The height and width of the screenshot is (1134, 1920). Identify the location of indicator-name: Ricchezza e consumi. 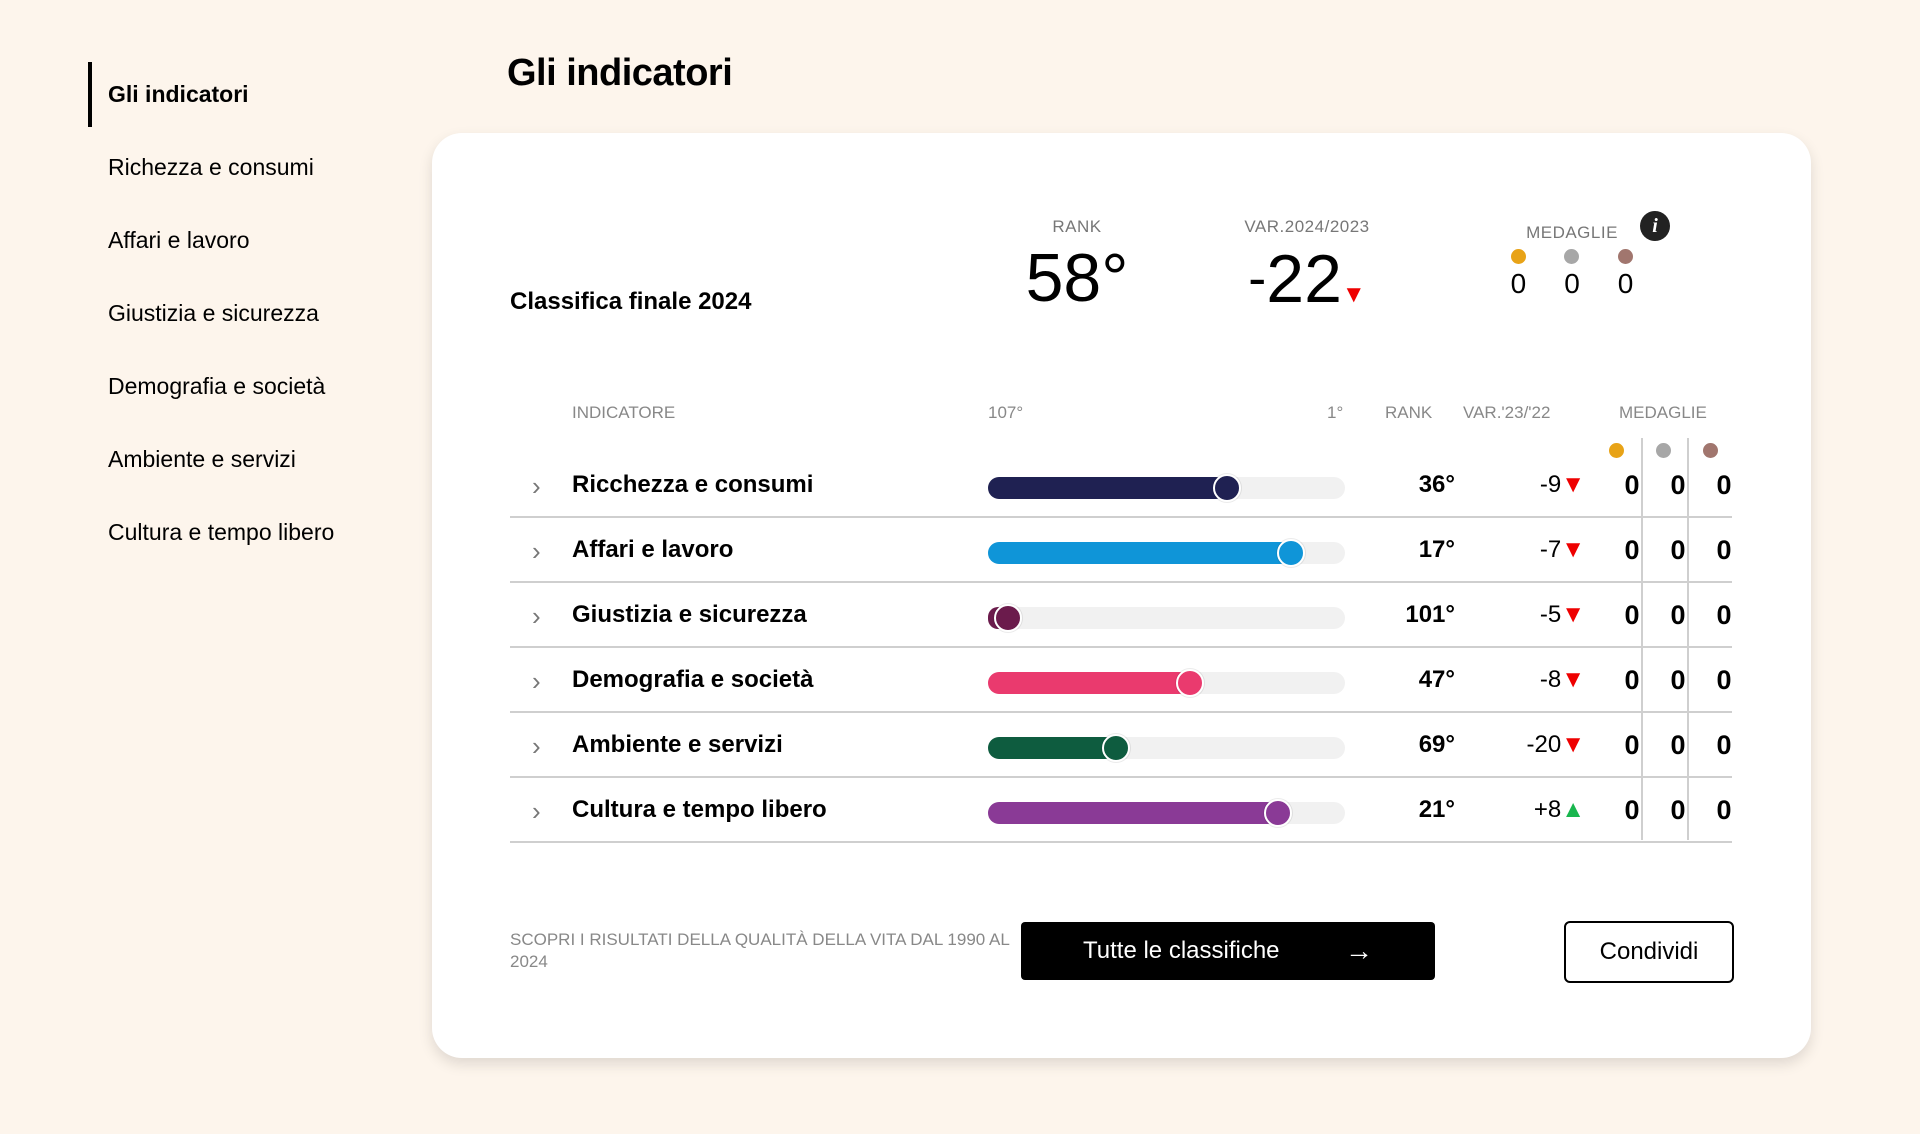
(693, 484).